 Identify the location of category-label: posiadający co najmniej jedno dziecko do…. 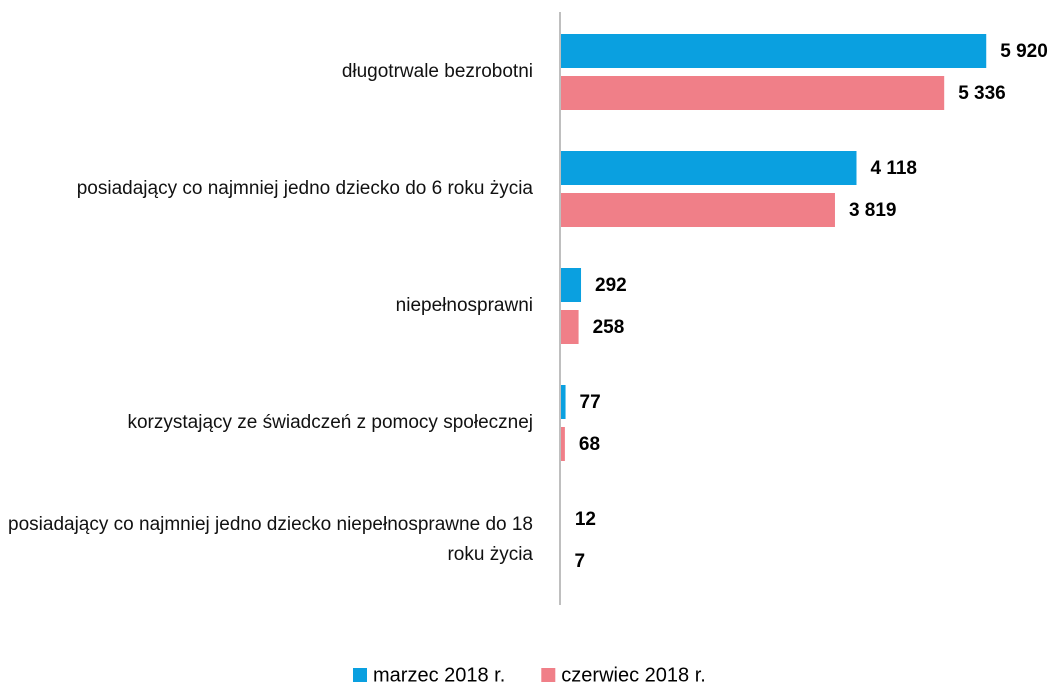
(304, 188).